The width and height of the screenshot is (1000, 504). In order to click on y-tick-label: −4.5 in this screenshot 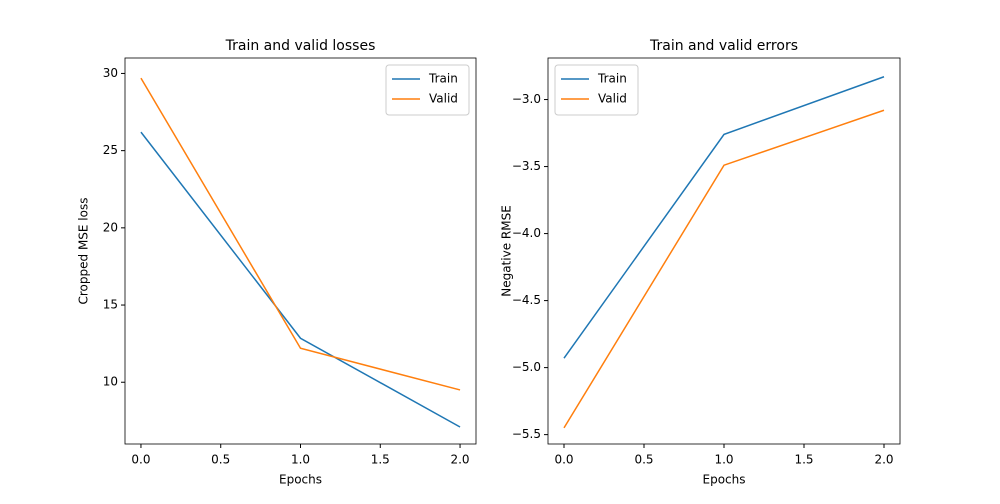, I will do `click(526, 300)`.